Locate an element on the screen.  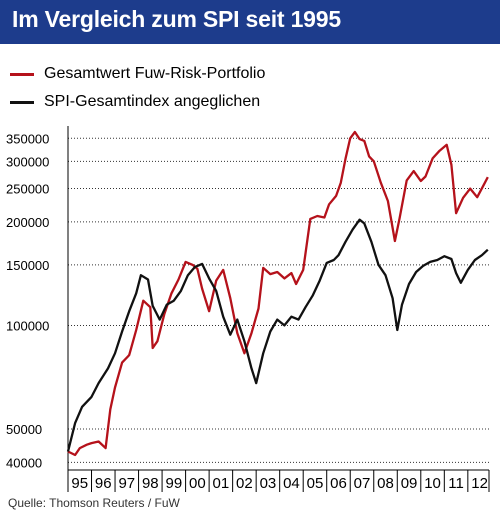
x-tick-label: 08 is located at coordinates (385, 483).